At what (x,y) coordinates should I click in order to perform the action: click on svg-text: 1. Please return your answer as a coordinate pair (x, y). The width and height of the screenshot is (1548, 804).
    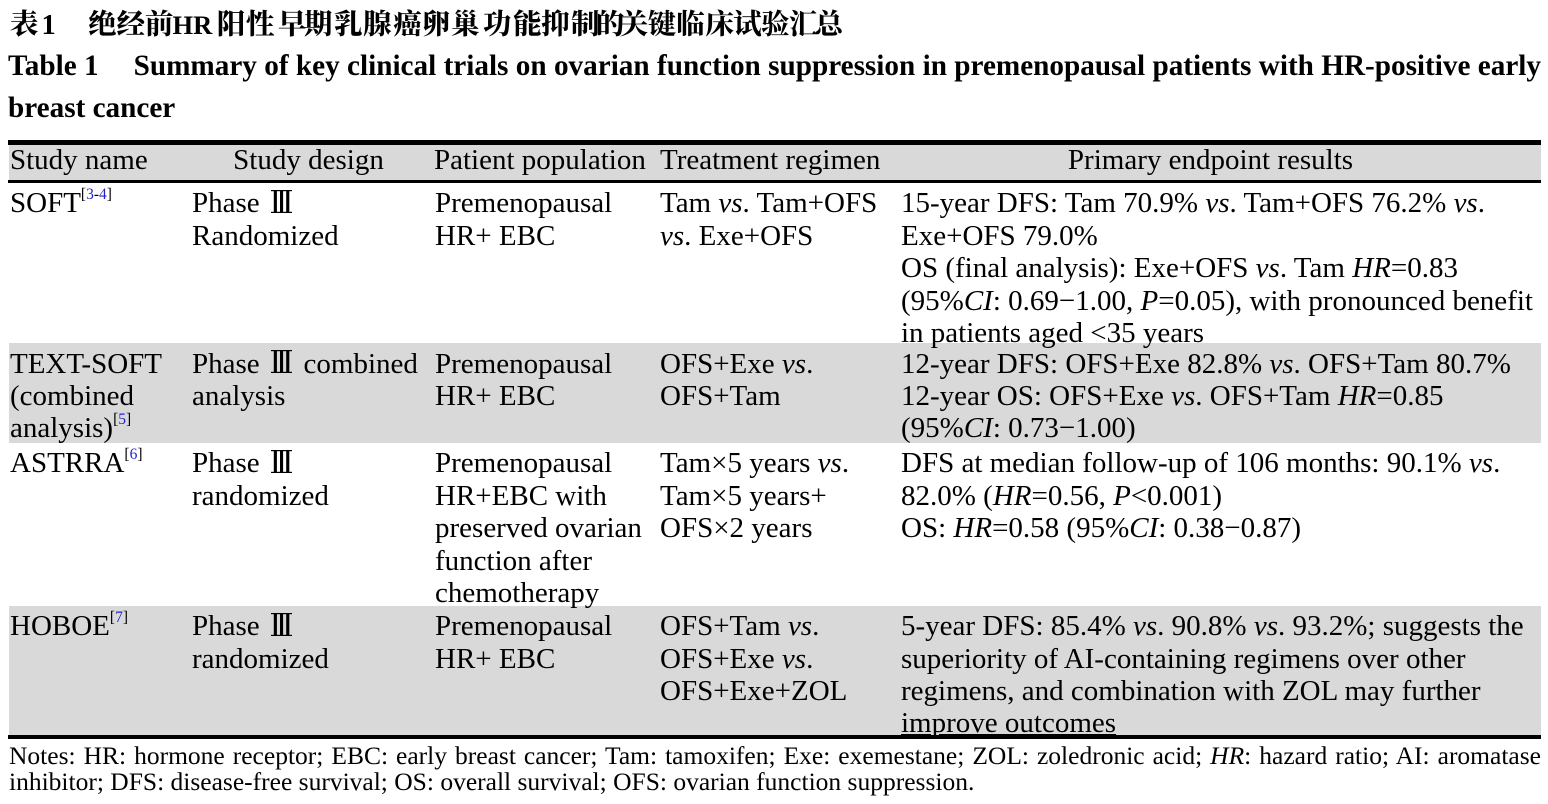
    Looking at the image, I should click on (49, 25).